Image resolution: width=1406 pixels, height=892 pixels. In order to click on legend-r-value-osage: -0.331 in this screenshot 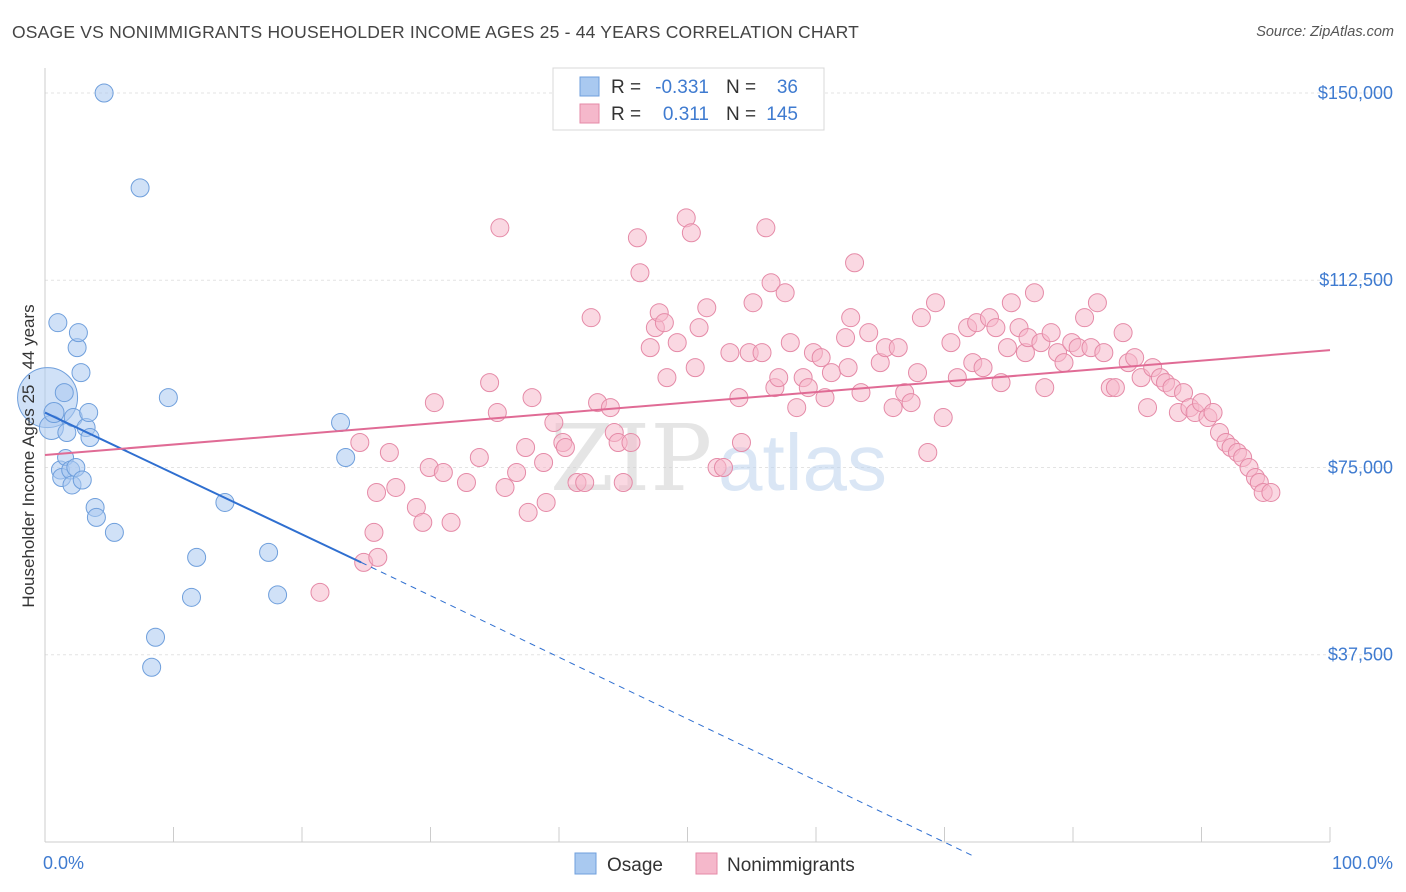, I will do `click(682, 87)`.